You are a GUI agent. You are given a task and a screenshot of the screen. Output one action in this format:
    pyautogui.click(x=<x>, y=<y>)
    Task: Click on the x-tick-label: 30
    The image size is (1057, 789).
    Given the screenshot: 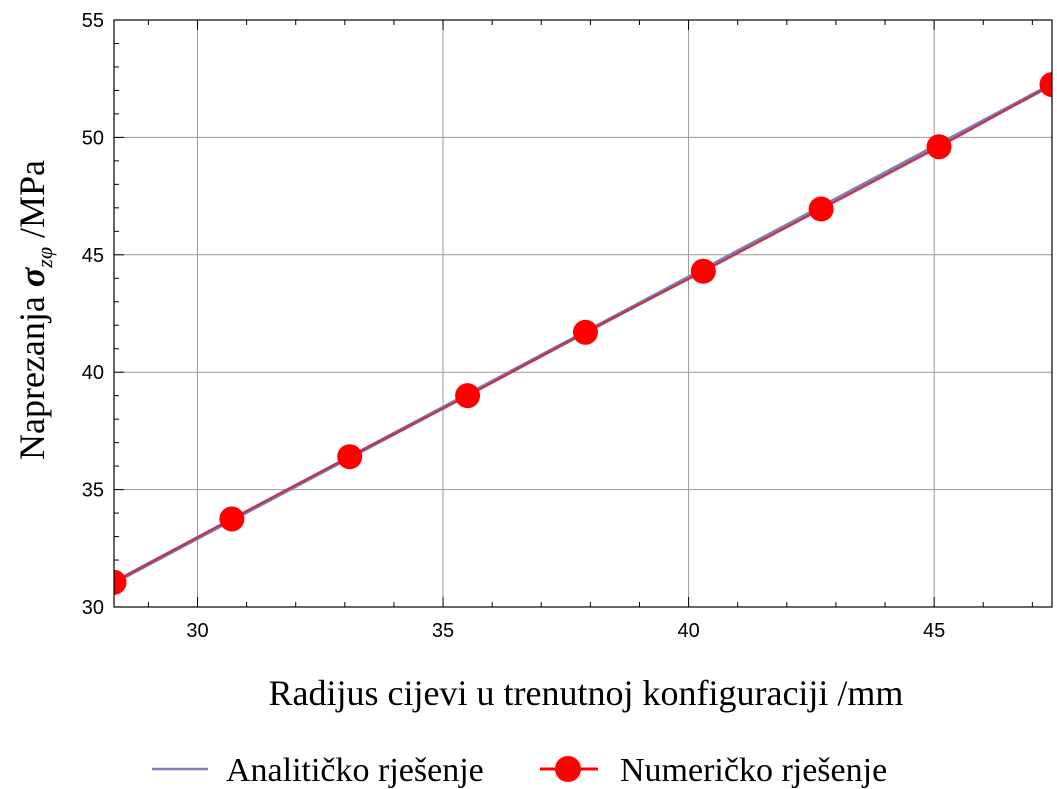 What is the action you would take?
    pyautogui.click(x=197, y=631)
    